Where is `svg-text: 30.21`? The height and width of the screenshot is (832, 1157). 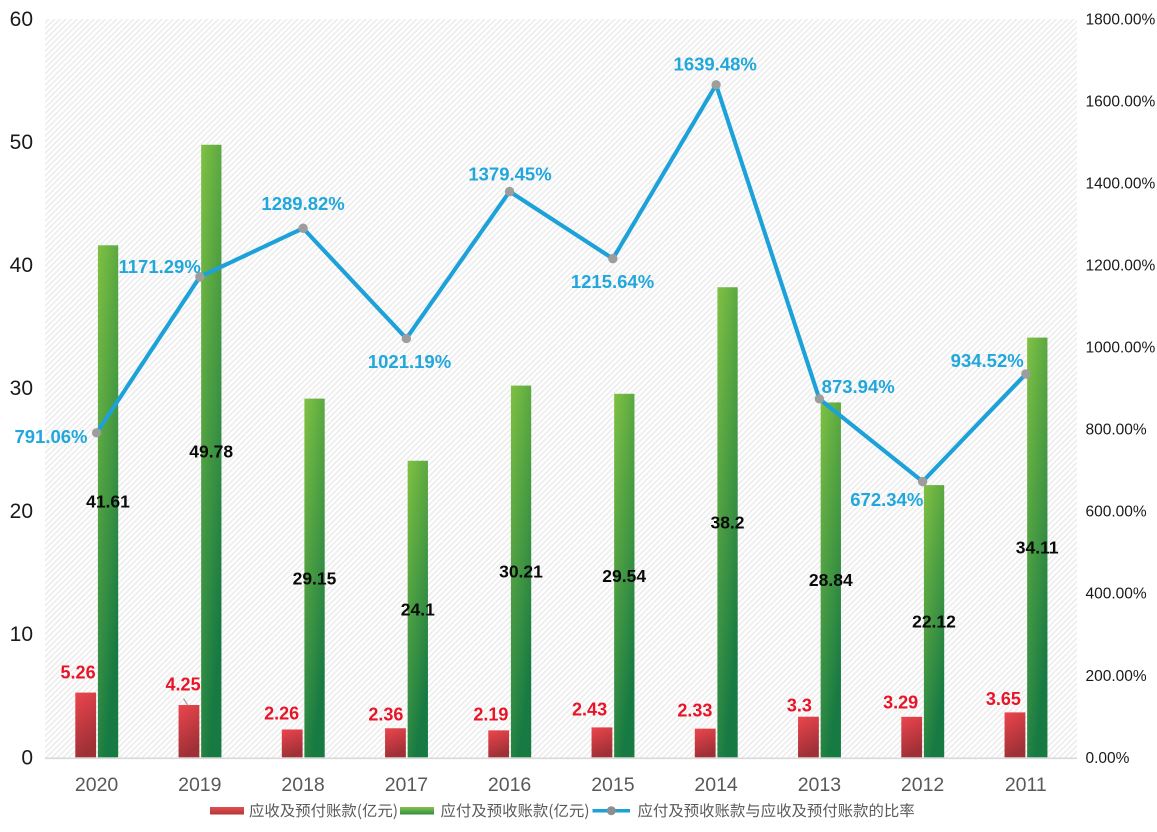
svg-text: 30.21 is located at coordinates (521, 572).